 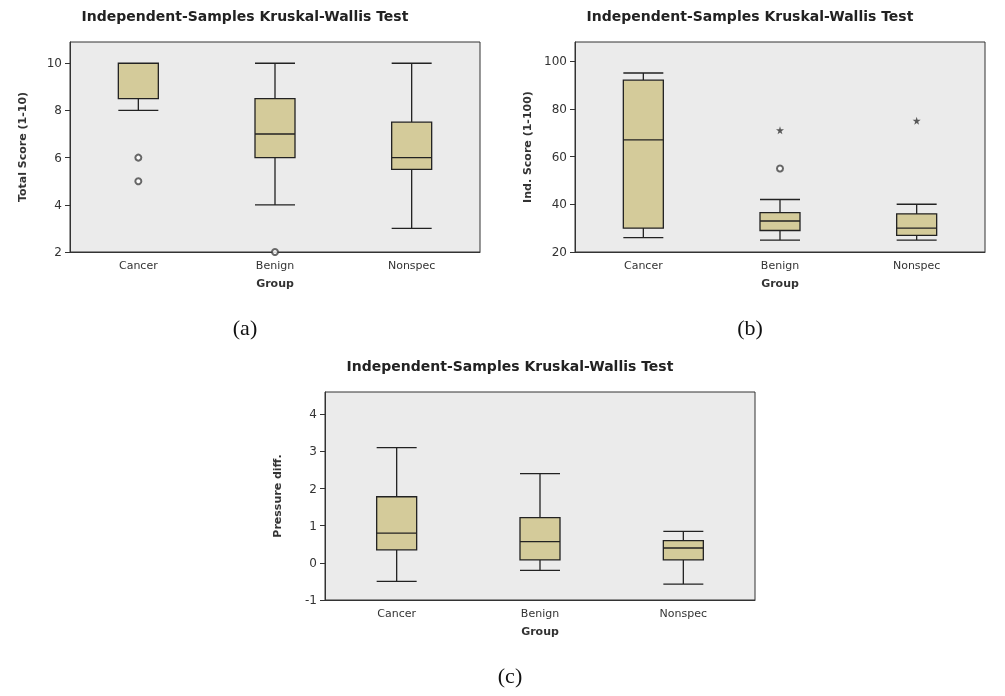 I want to click on text: (c), so click(x=510, y=675).